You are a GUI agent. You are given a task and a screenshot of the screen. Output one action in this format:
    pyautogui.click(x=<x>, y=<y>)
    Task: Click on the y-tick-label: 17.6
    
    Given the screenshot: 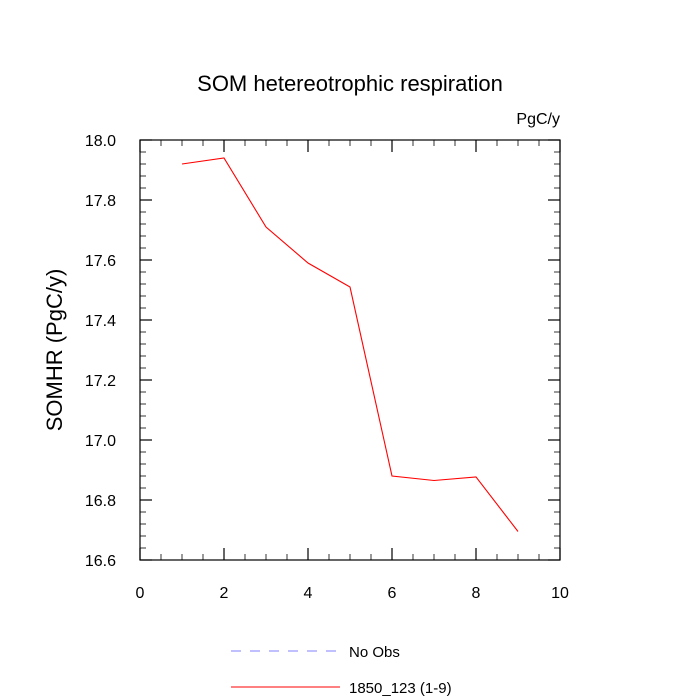 What is the action you would take?
    pyautogui.click(x=100, y=261)
    